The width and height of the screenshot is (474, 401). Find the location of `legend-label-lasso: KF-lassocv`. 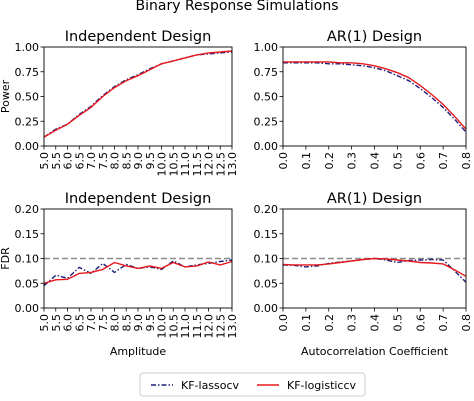

legend-label-lasso: KF-lassocv is located at coordinates (210, 385).